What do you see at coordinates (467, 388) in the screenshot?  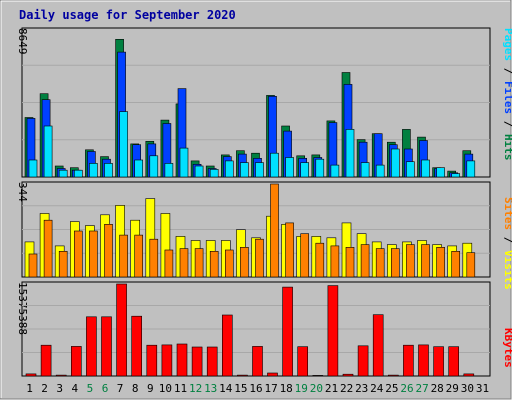 I see `x-tick-label: 30` at bounding box center [467, 388].